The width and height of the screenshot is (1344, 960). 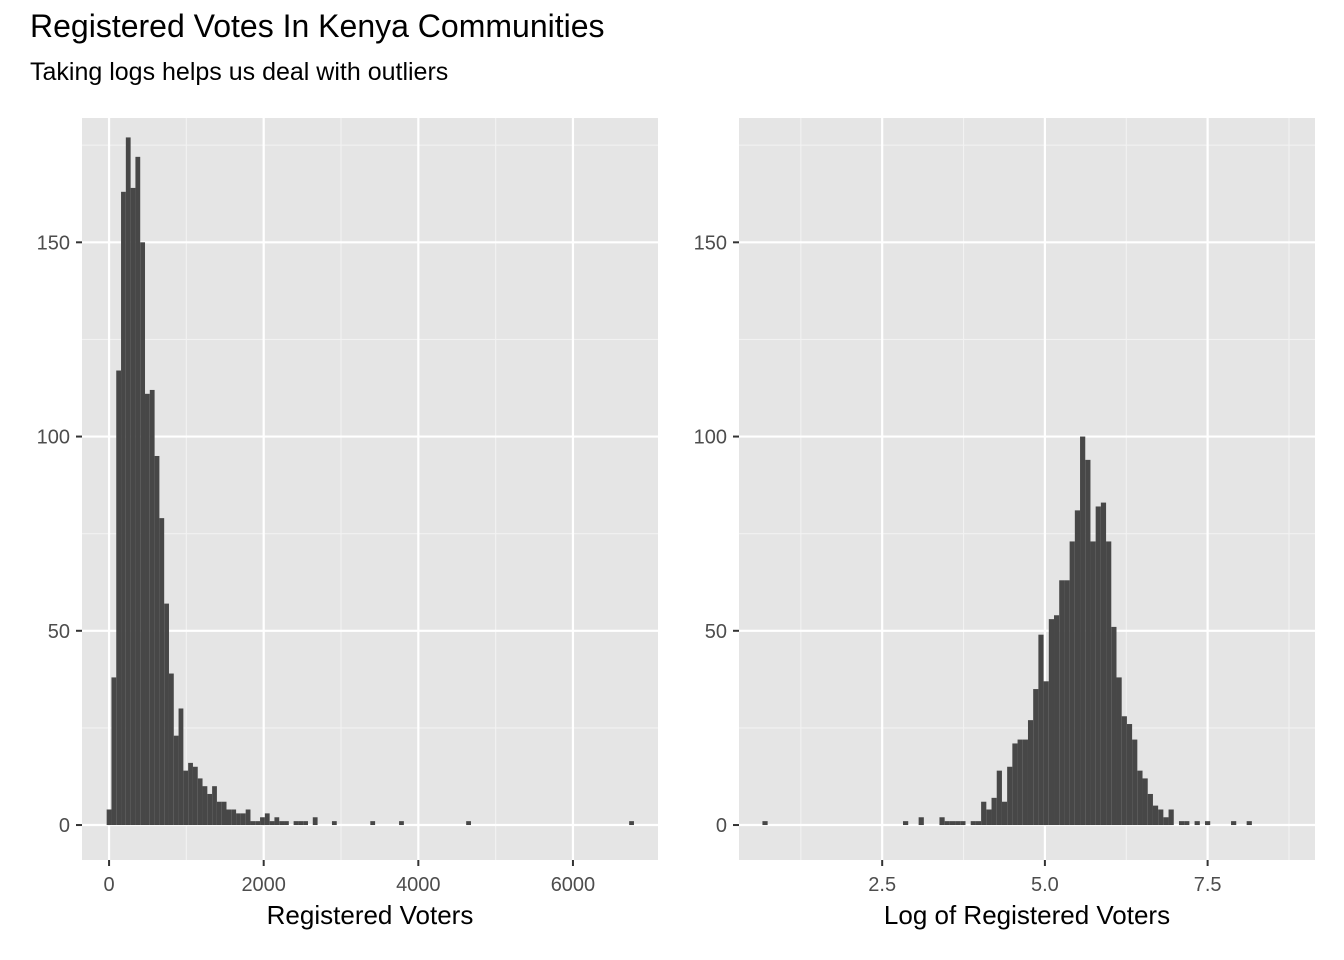 What do you see at coordinates (53, 438) in the screenshot?
I see `y-tick-label: 100` at bounding box center [53, 438].